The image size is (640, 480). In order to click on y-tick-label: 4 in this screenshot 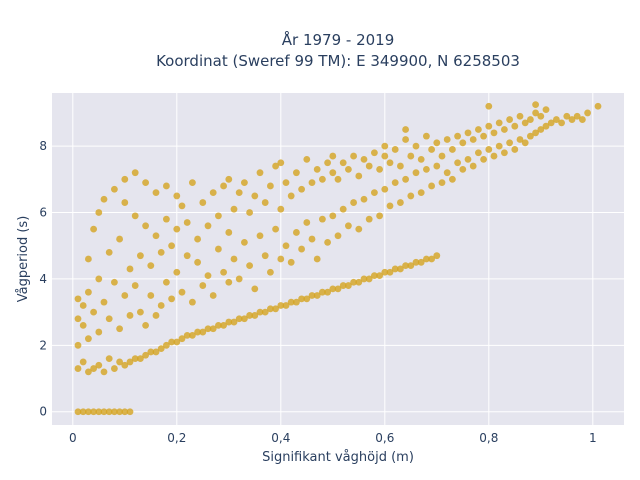, I will do `click(43, 279)`.